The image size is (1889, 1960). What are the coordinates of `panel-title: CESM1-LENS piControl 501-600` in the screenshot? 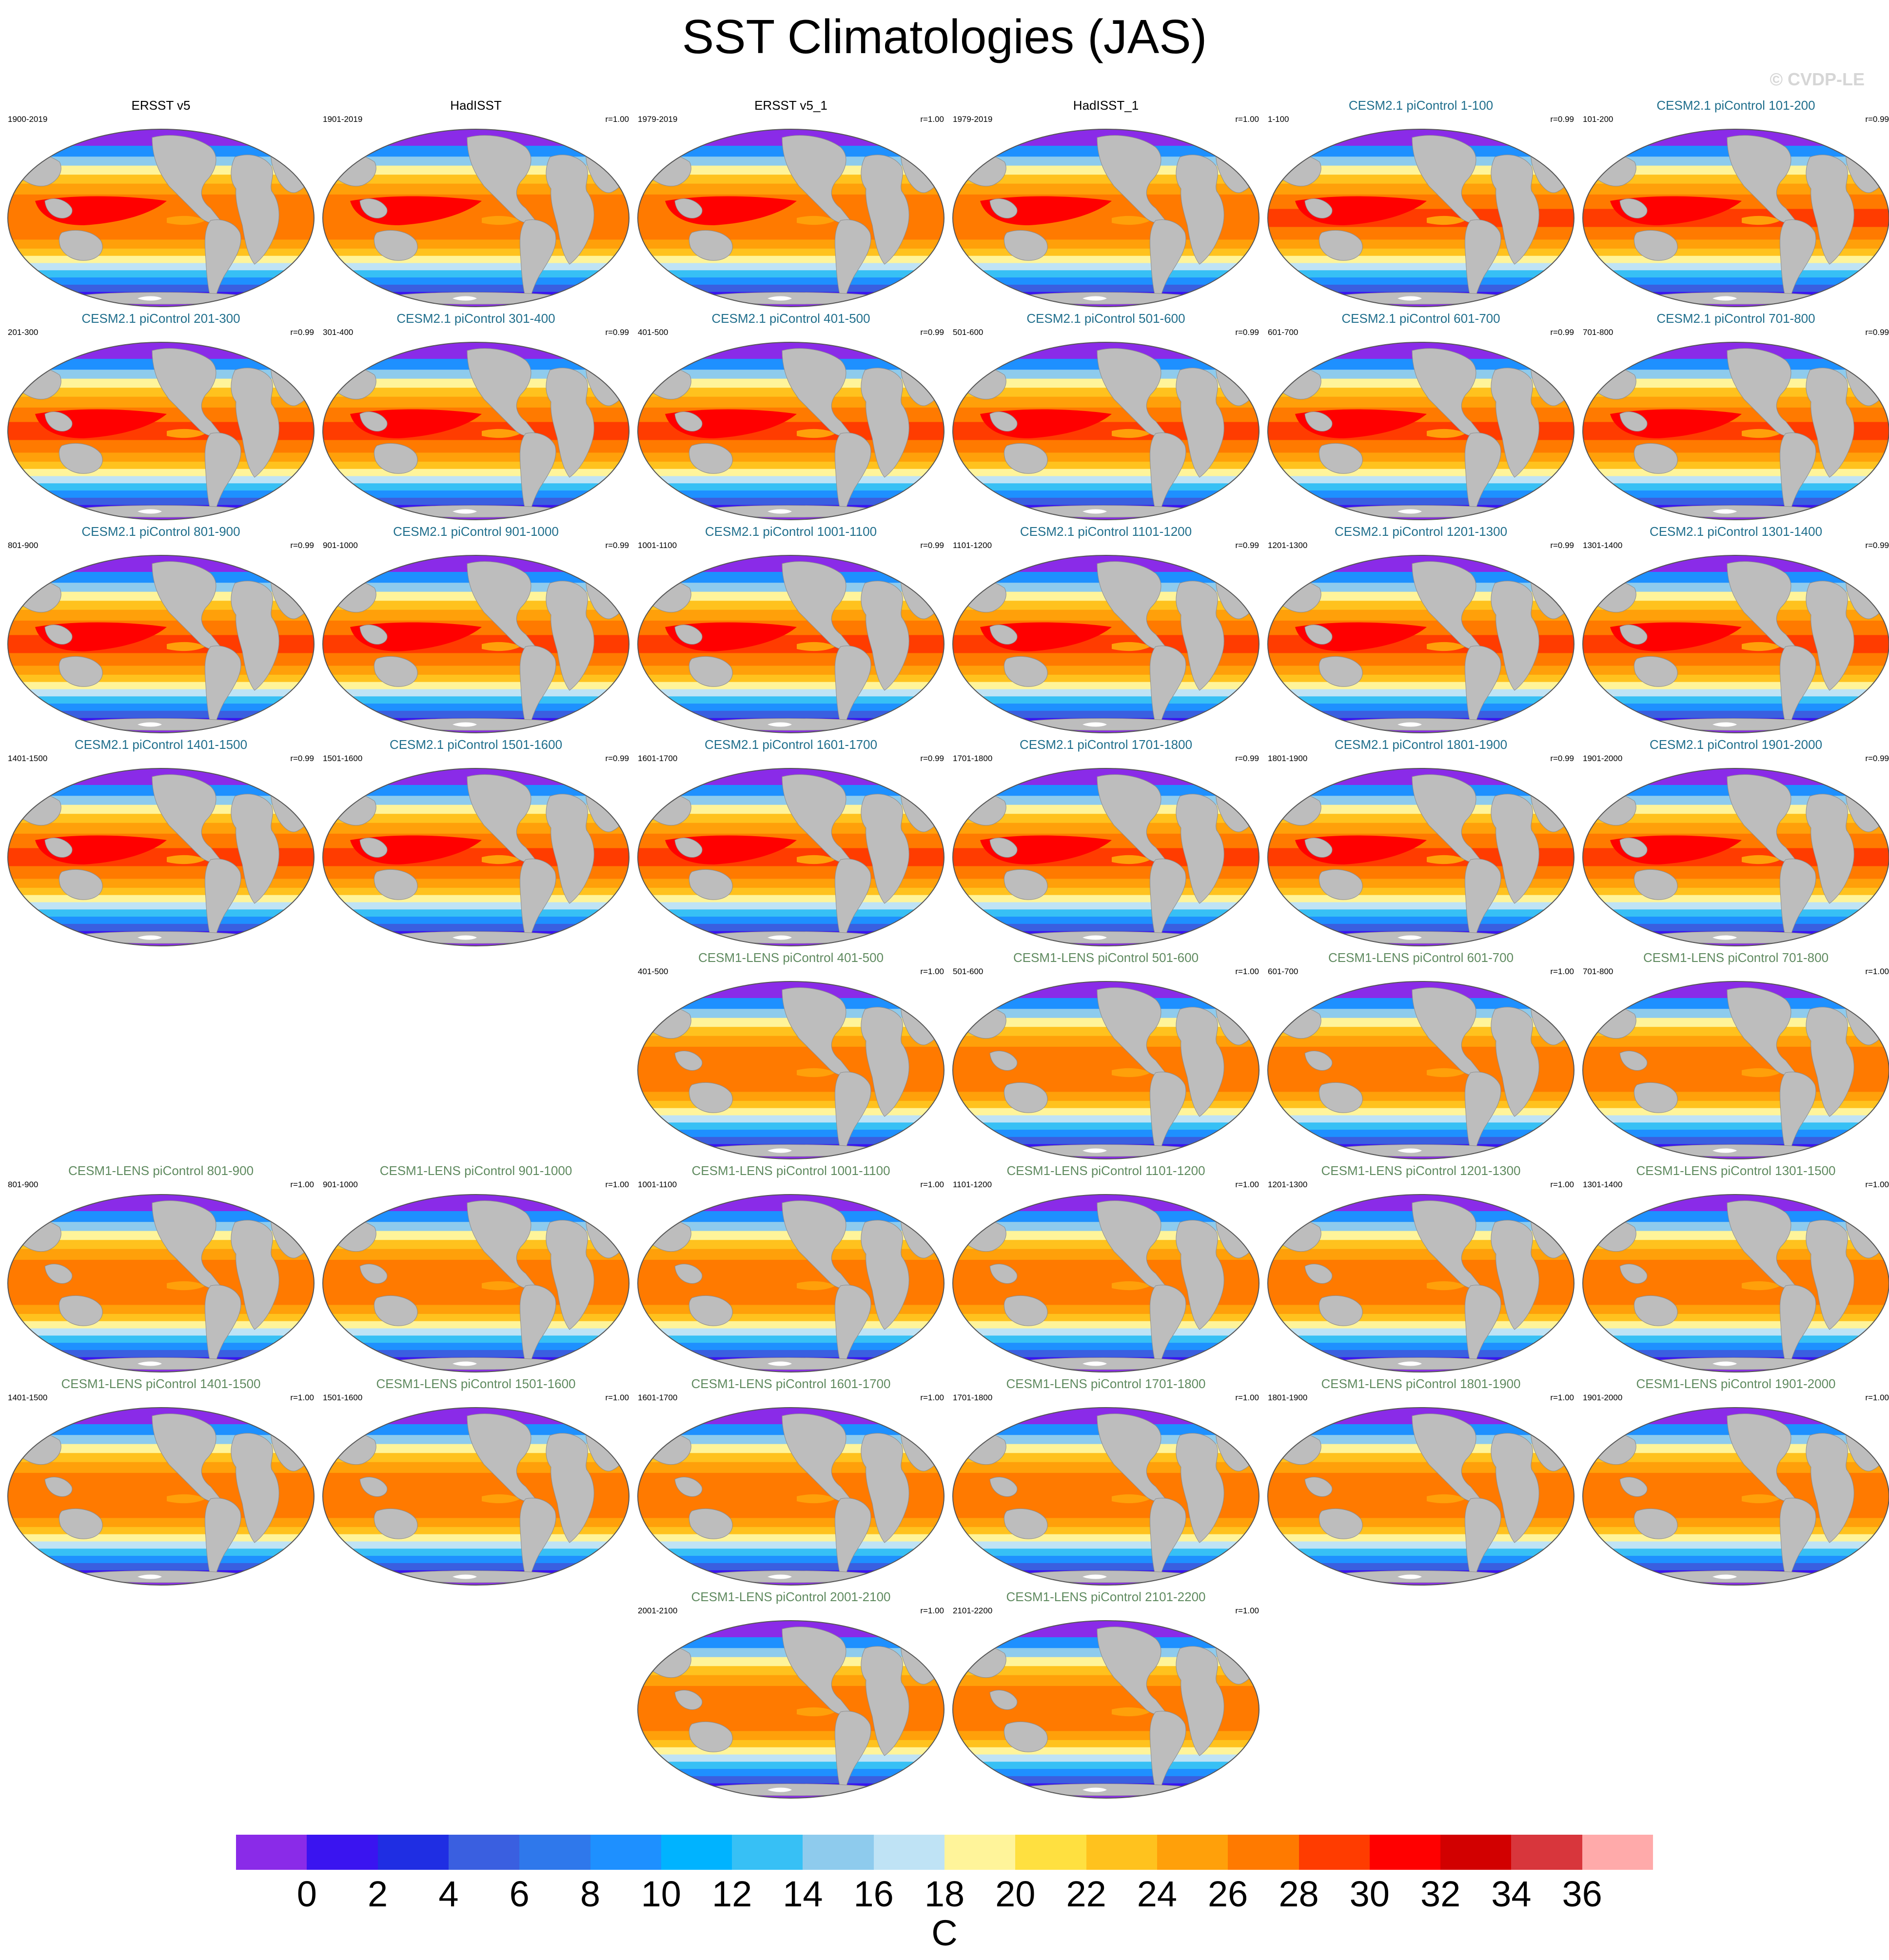 It's located at (1106, 957).